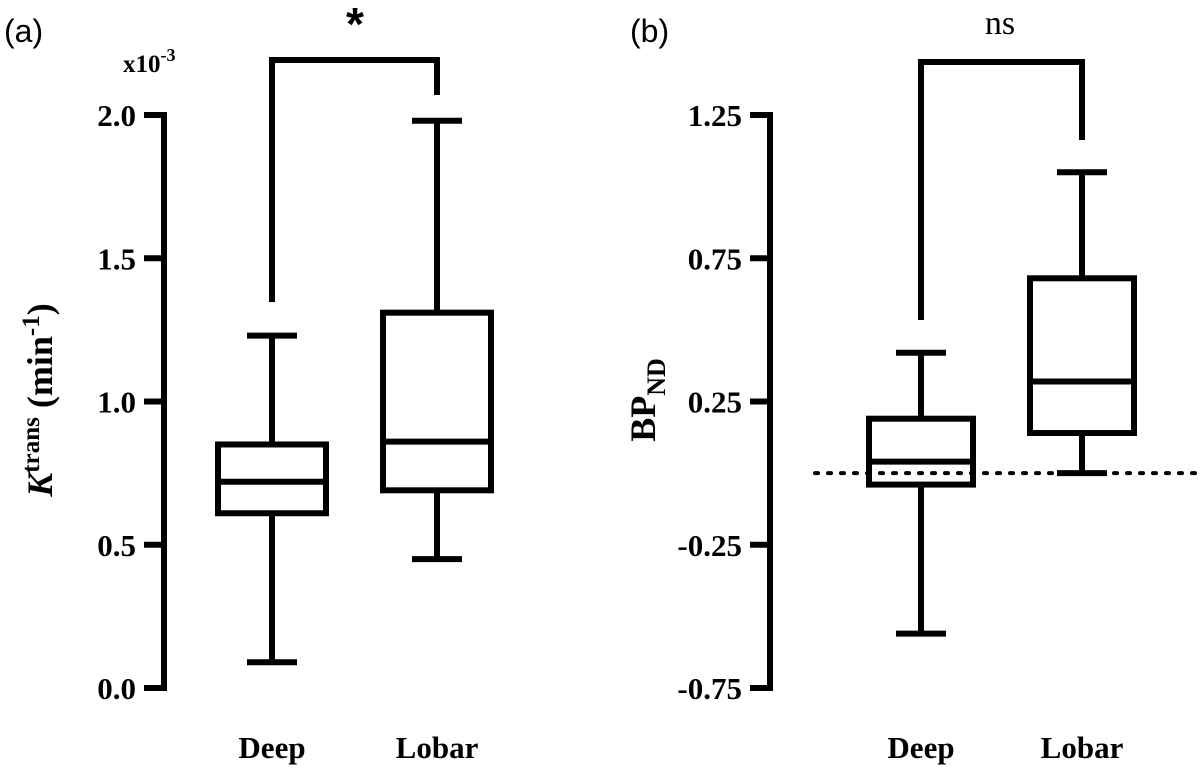  What do you see at coordinates (715, 115) in the screenshot?
I see `y-tick-label: 1.25` at bounding box center [715, 115].